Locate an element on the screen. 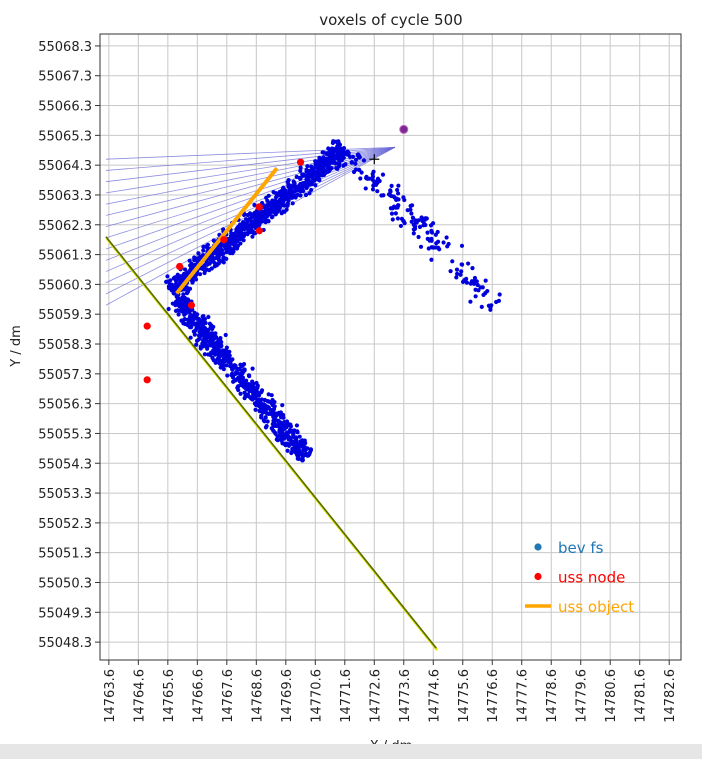 This screenshot has width=702, height=759. legend-swatch-dot is located at coordinates (538, 576).